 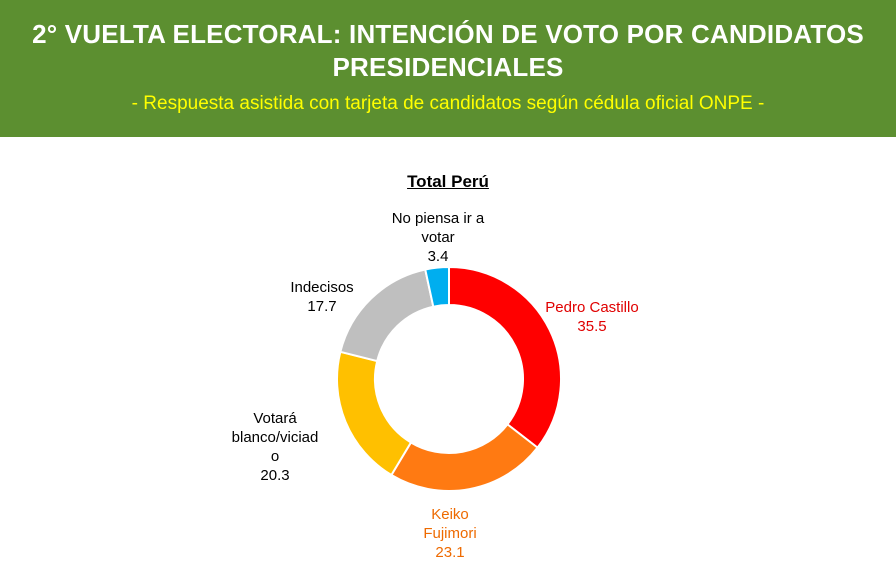 I want to click on slice-label-text: No piensa ir a, so click(x=438, y=218).